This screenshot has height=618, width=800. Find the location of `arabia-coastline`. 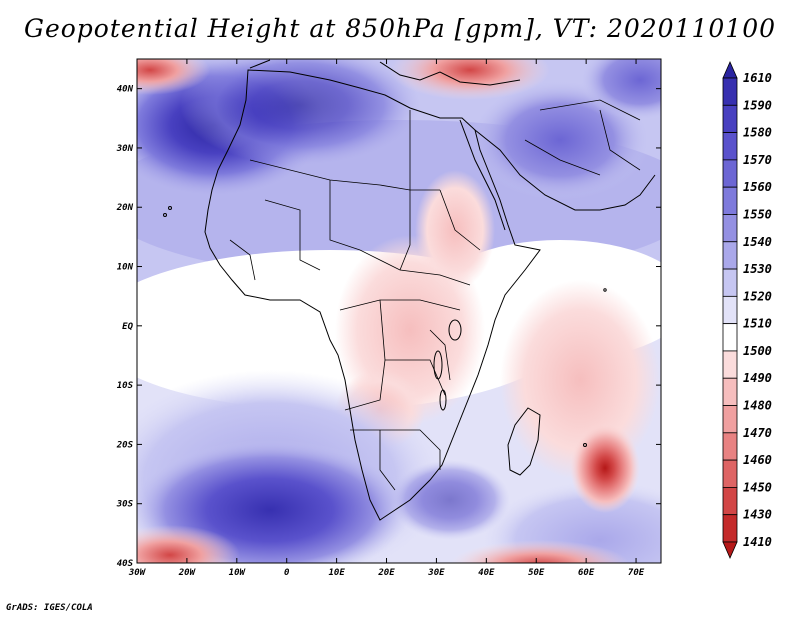

arabia-coastline is located at coordinates (565, 170).